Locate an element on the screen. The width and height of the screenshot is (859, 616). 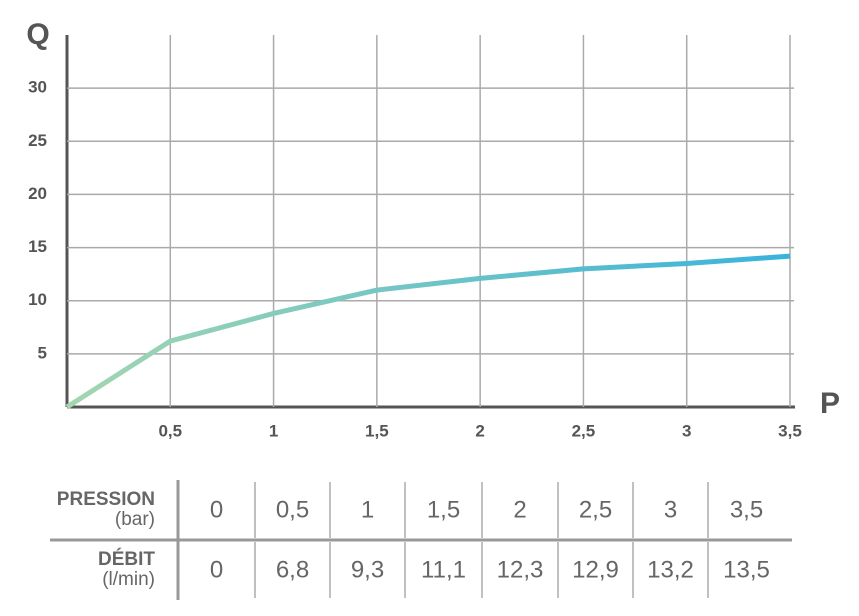
cell: 3,5 is located at coordinates (746, 509).